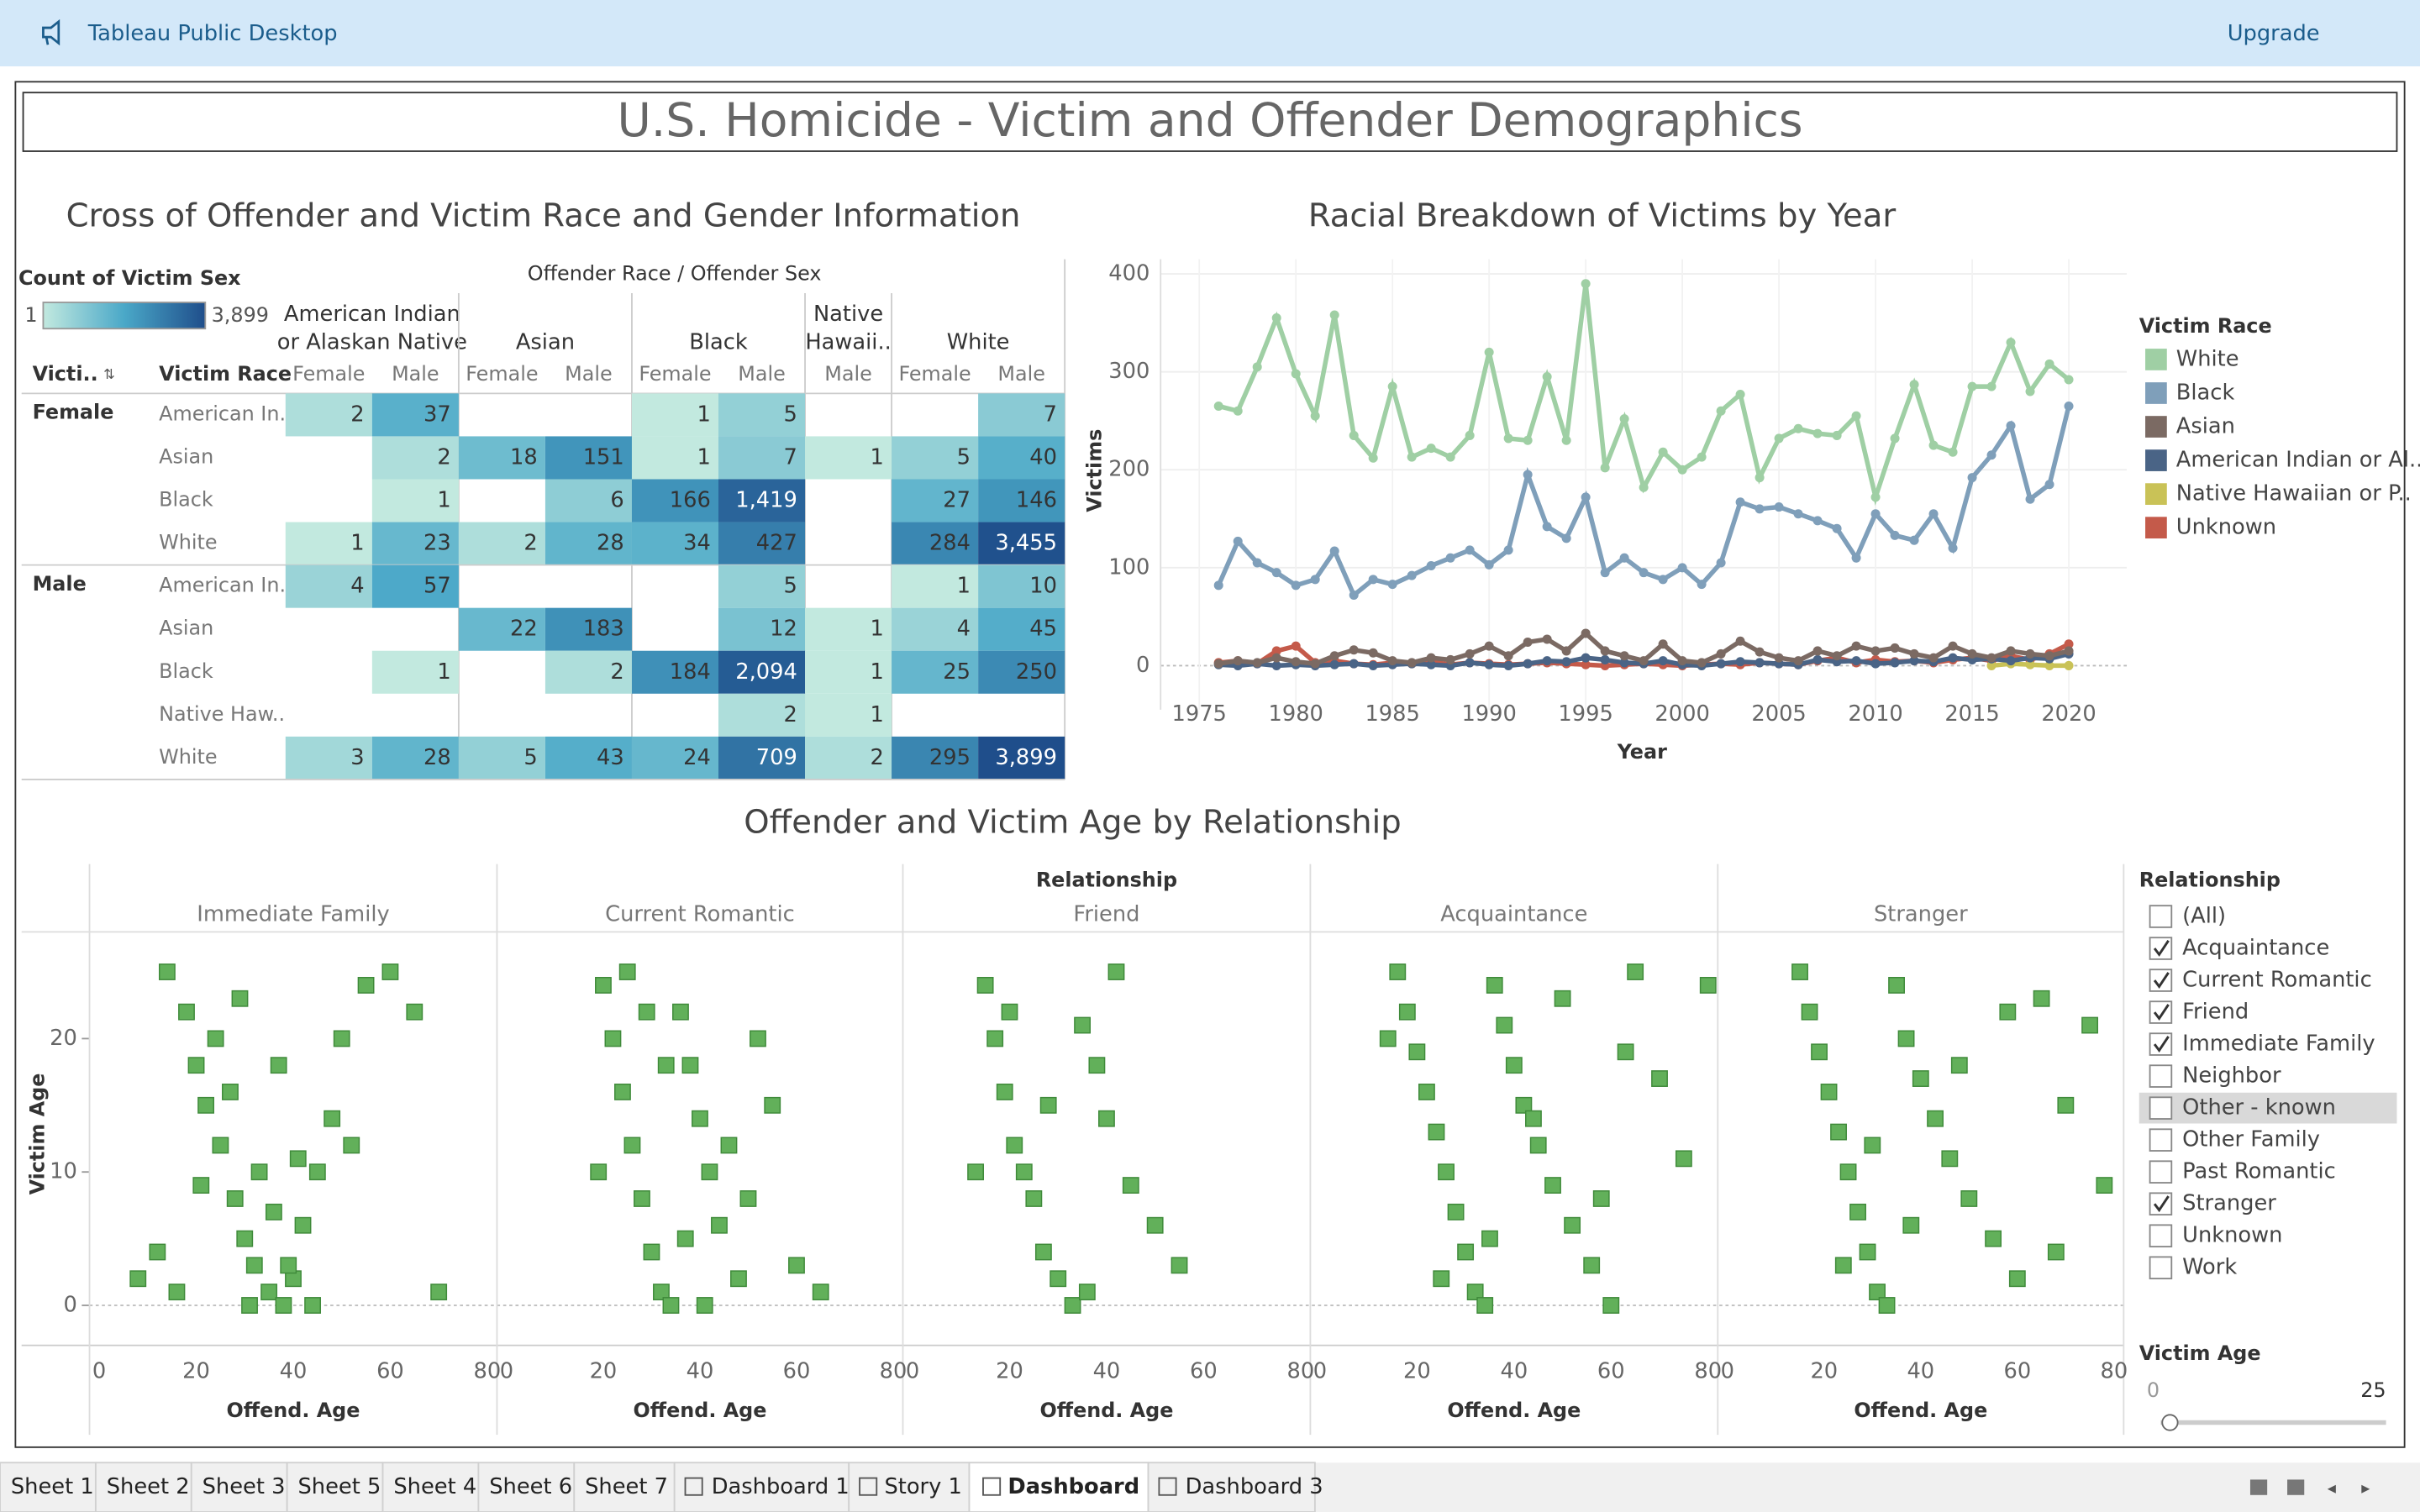  What do you see at coordinates (2259, 1171) in the screenshot?
I see `filter-item: Past Romantic` at bounding box center [2259, 1171].